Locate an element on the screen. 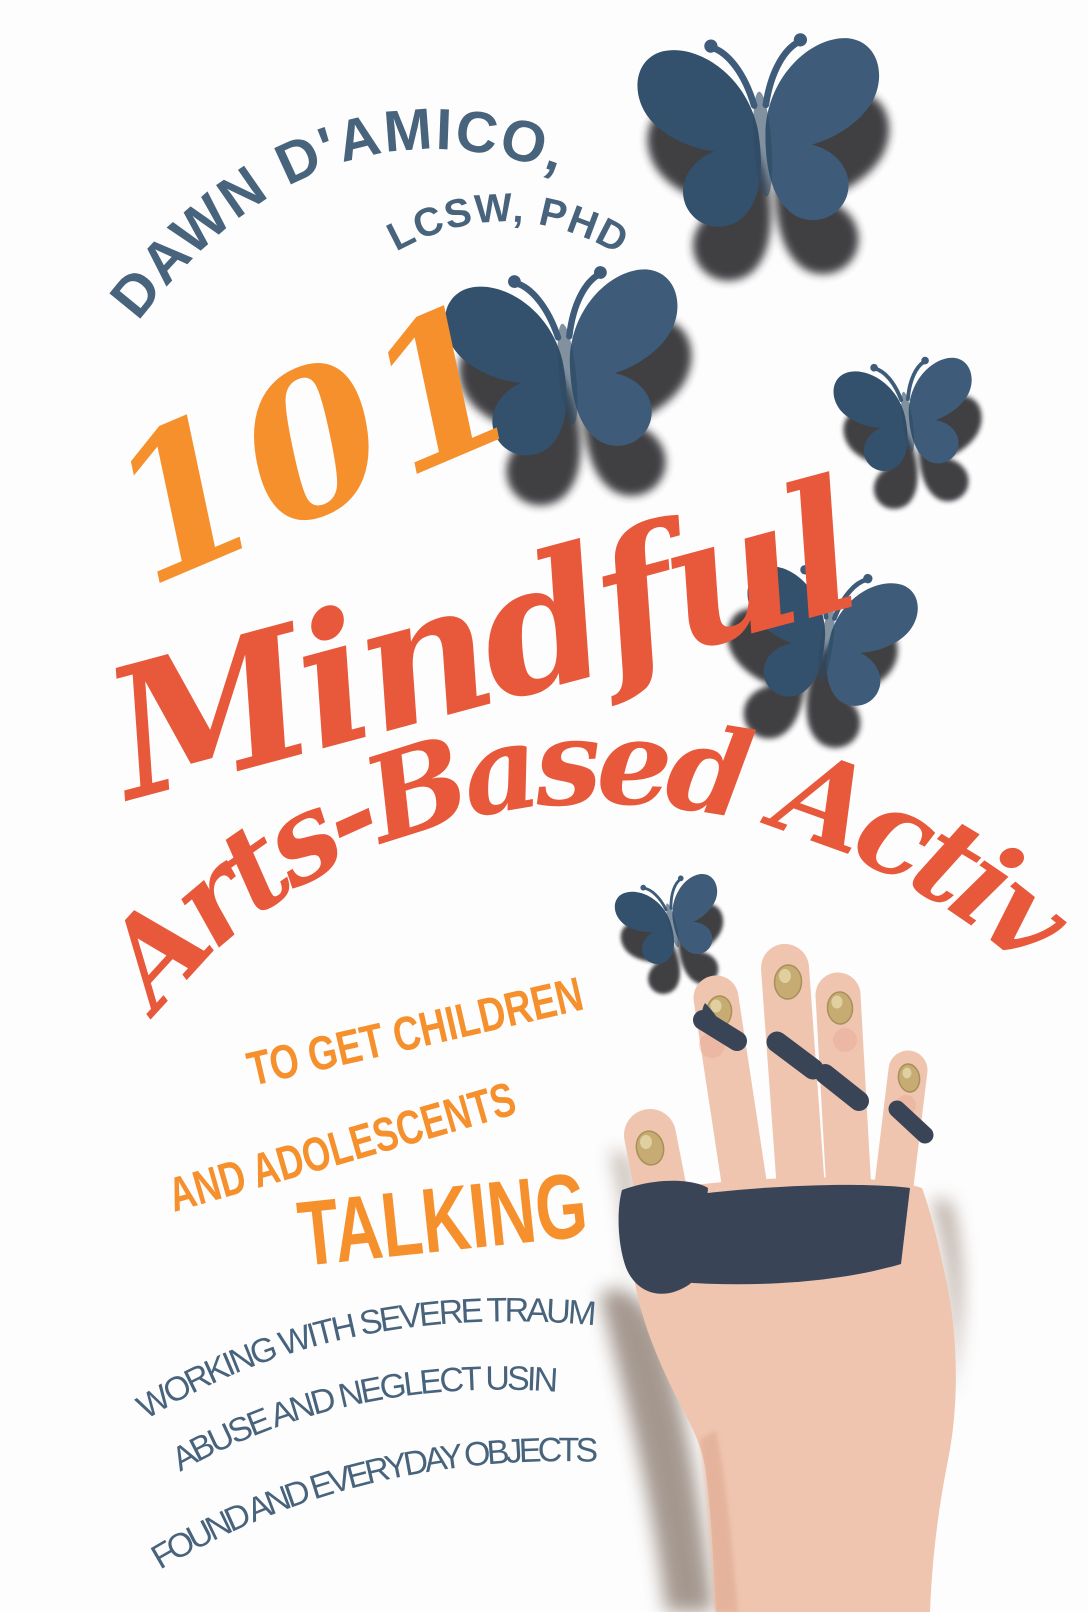 The height and width of the screenshot is (1612, 1088). author-credentials: LCSW, PHD is located at coordinates (508, 224).